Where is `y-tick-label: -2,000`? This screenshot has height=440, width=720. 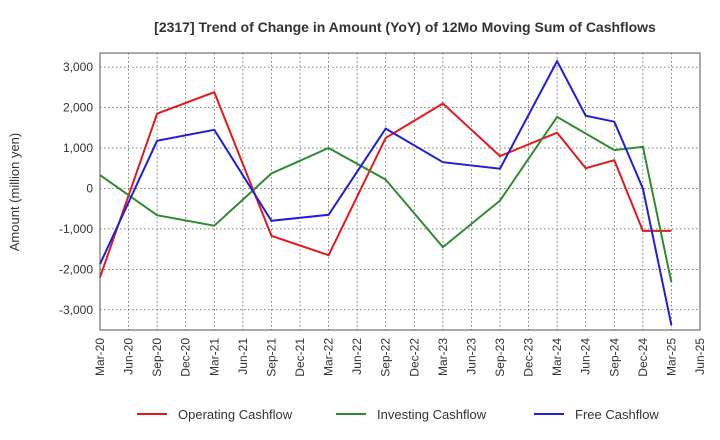
y-tick-label: -2,000 is located at coordinates (76, 269).